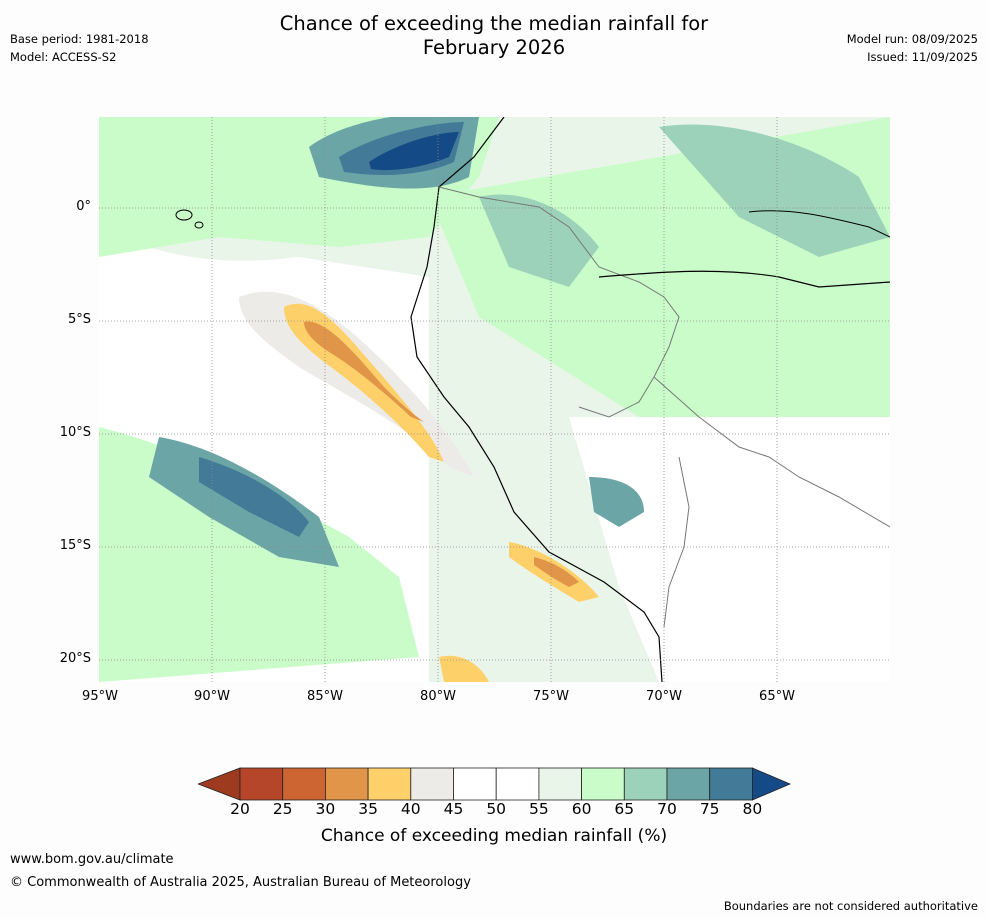 Image resolution: width=988 pixels, height=919 pixels. What do you see at coordinates (368, 809) in the screenshot?
I see `colorbar-tick-35: 35` at bounding box center [368, 809].